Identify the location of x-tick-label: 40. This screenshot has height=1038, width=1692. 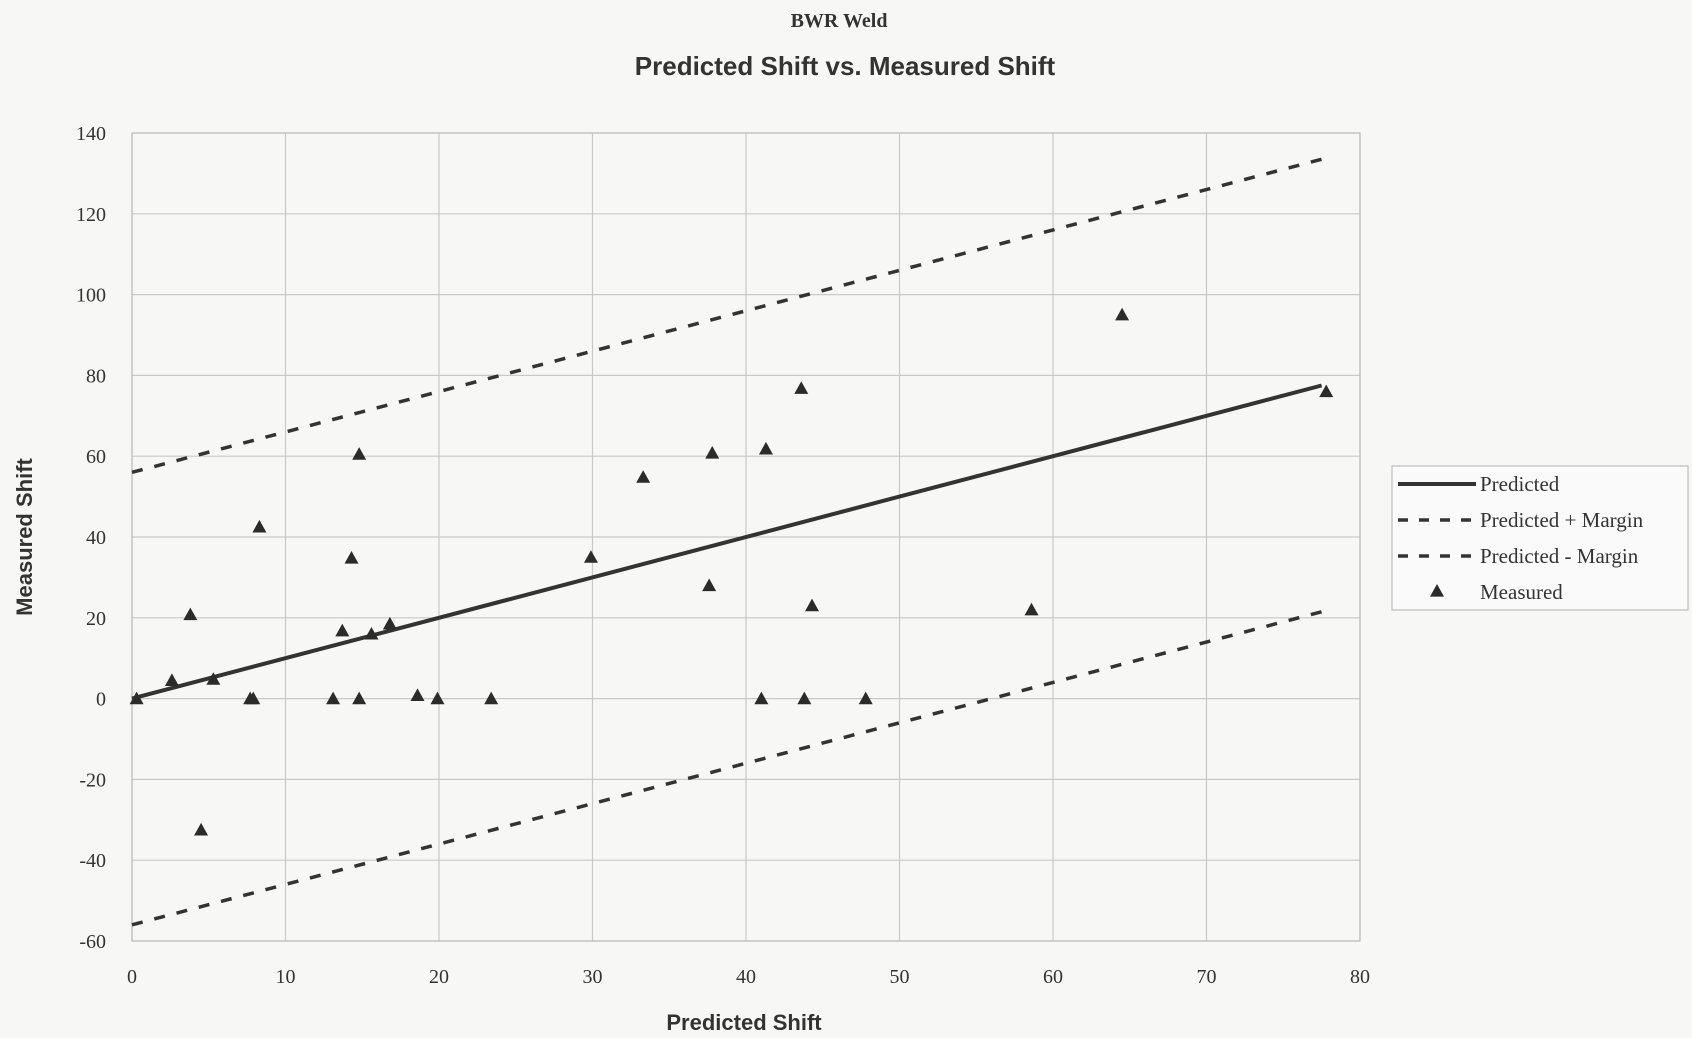
(746, 977).